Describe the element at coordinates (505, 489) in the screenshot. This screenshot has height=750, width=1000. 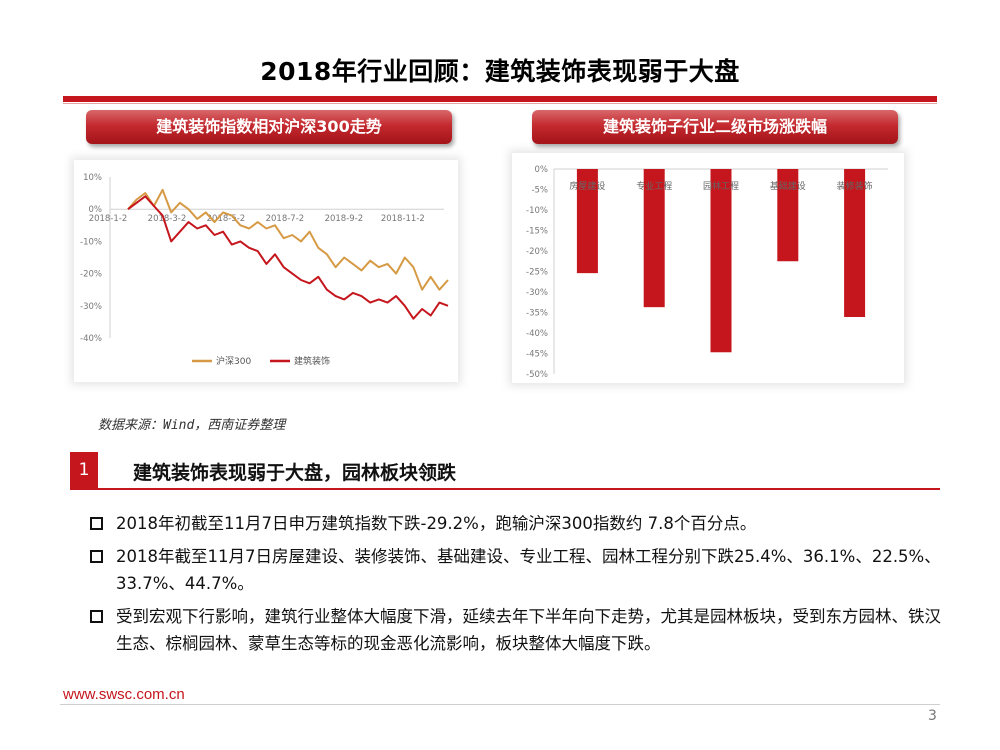
I see `section-underline` at that location.